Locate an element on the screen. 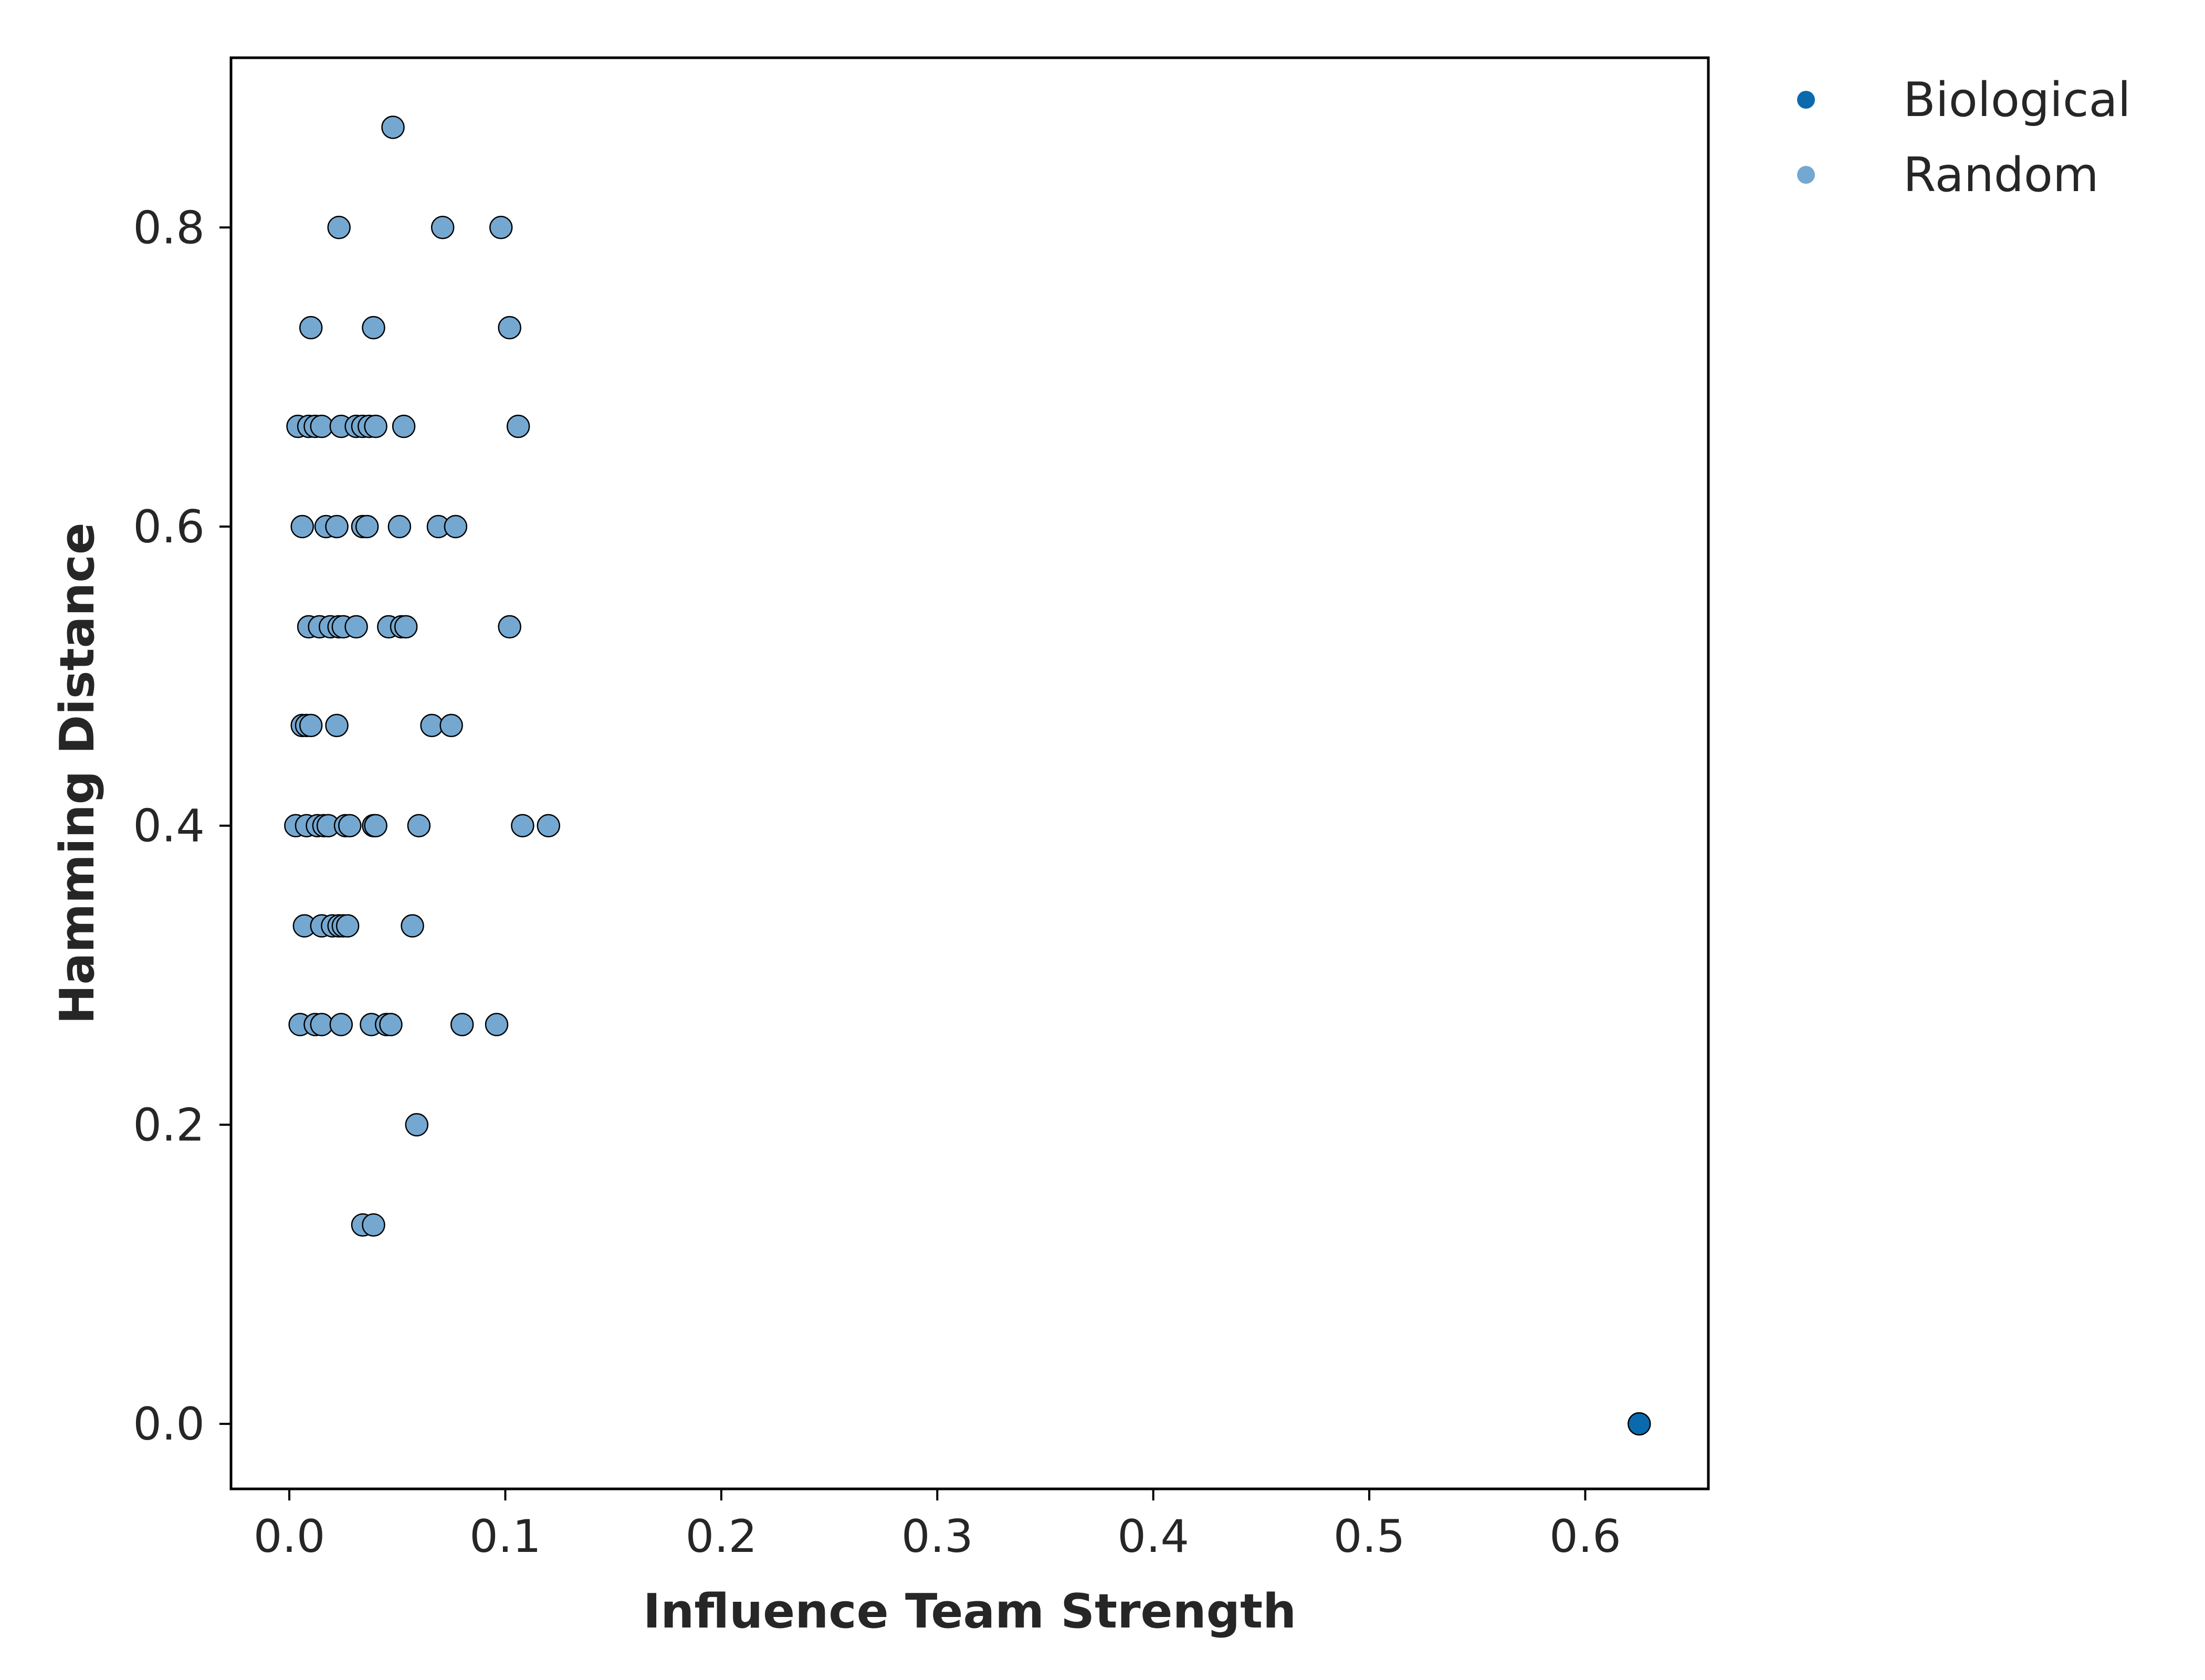 Image resolution: width=2205 pixels, height=1680 pixels. x-tick-label: 0.6 is located at coordinates (1585, 1536).